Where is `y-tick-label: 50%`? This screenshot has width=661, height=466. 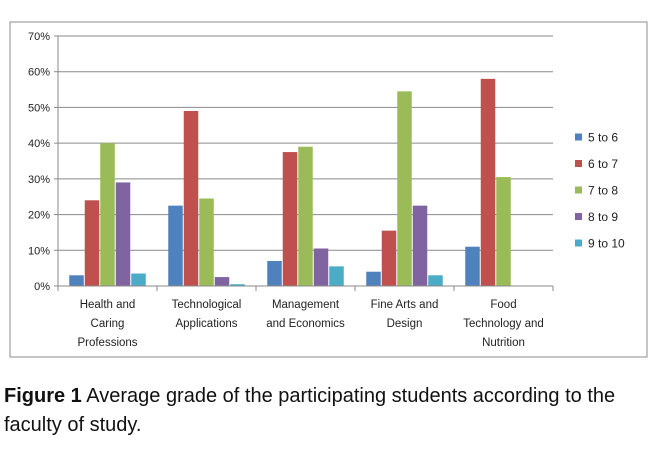 y-tick-label: 50% is located at coordinates (39, 108).